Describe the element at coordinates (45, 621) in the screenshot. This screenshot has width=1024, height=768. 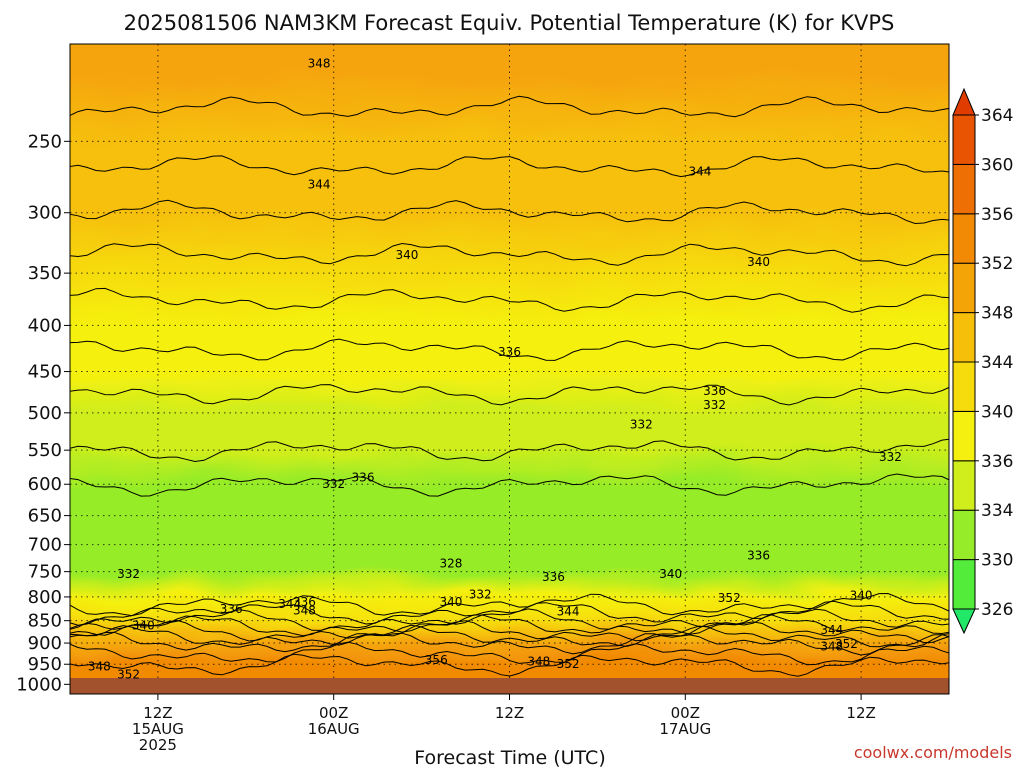
I see `y-tick-label: 850` at that location.